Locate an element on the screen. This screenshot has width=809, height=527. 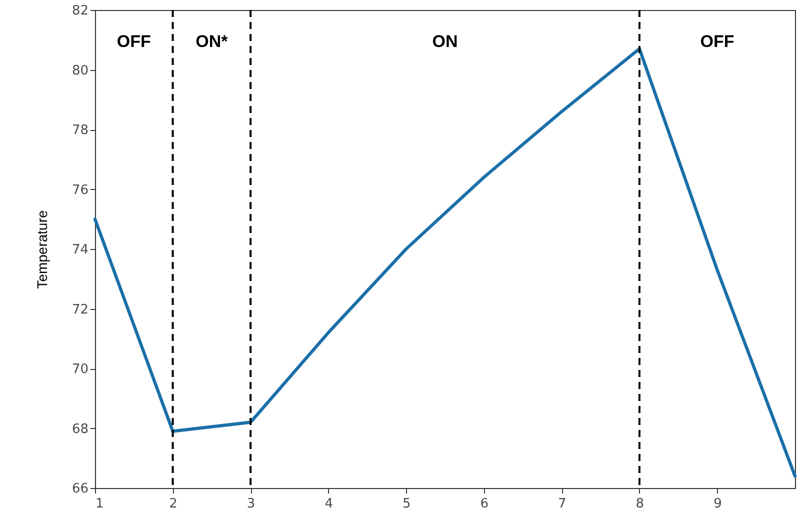
y-tick-label: 72 is located at coordinates (80, 310).